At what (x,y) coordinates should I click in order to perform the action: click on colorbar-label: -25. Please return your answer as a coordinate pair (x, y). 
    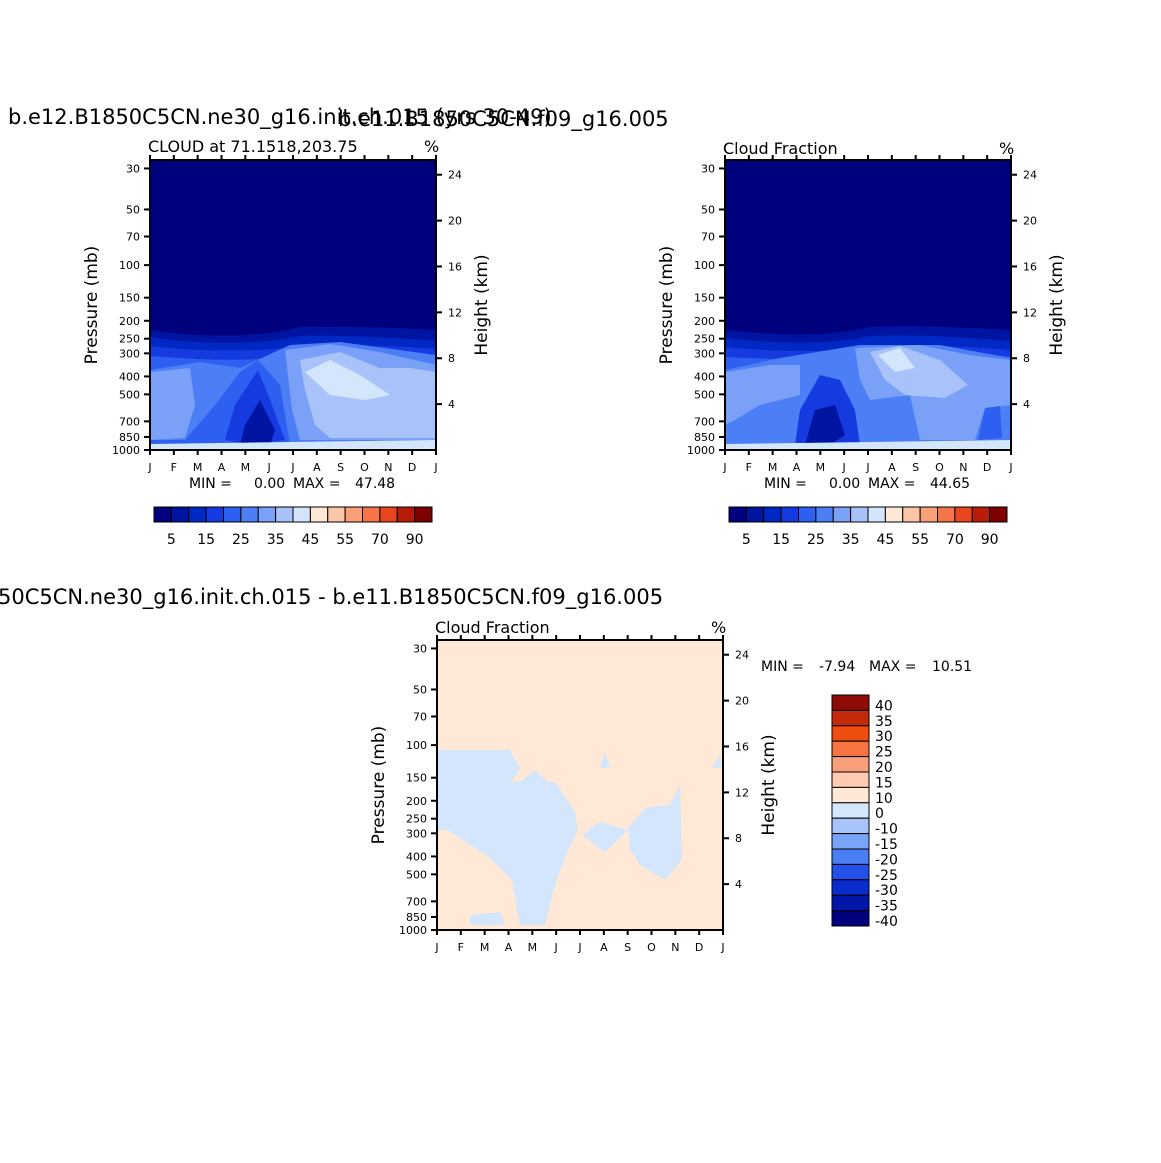
    Looking at the image, I should click on (886, 876).